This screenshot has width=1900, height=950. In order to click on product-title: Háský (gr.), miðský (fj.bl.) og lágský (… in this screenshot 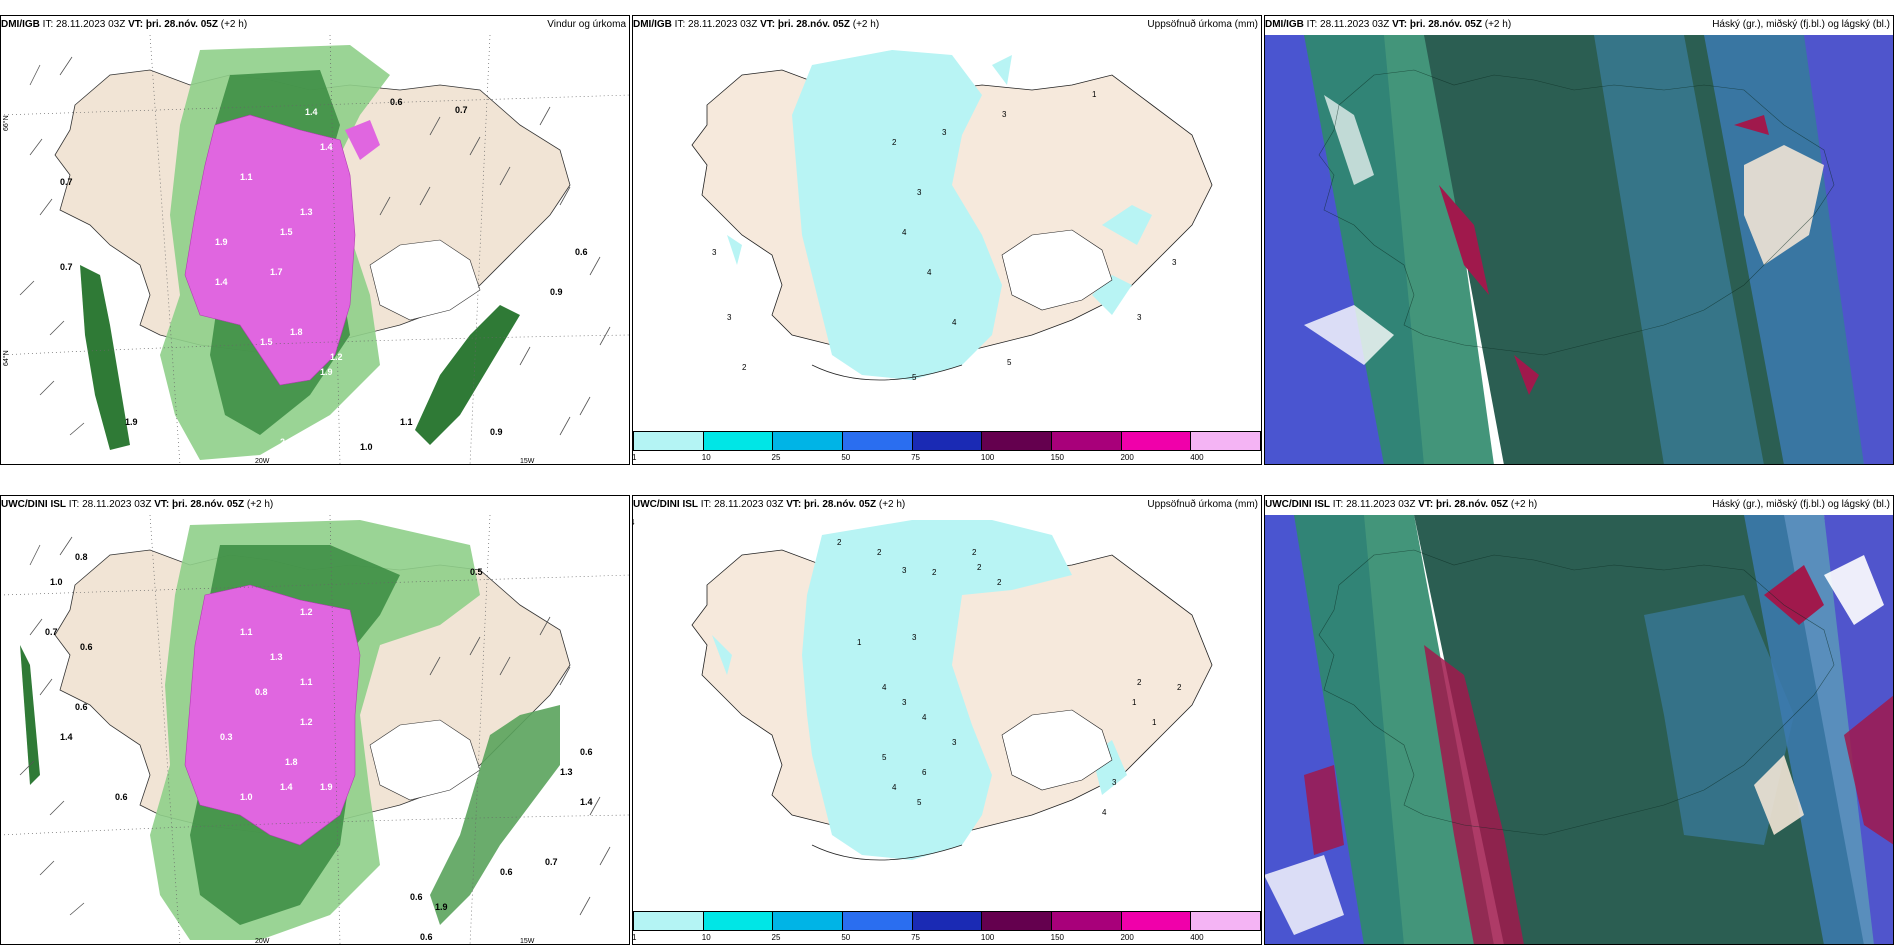, I will do `click(1801, 24)`.